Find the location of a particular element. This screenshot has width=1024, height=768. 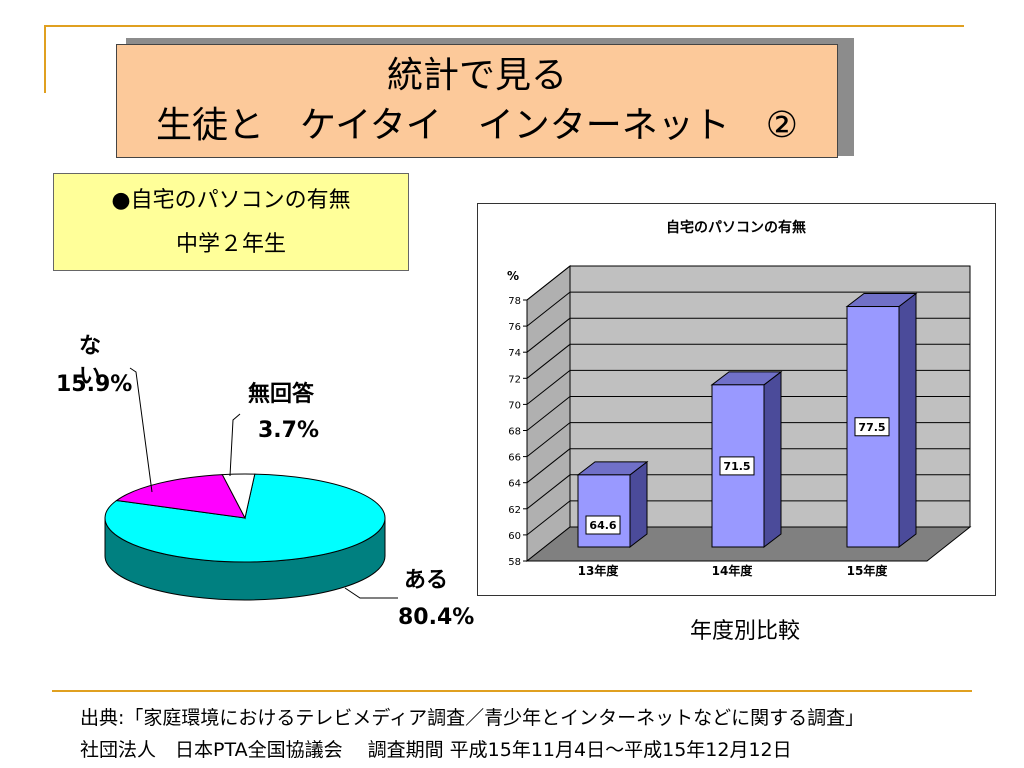

pie-slice-aru is located at coordinates (245, 518).